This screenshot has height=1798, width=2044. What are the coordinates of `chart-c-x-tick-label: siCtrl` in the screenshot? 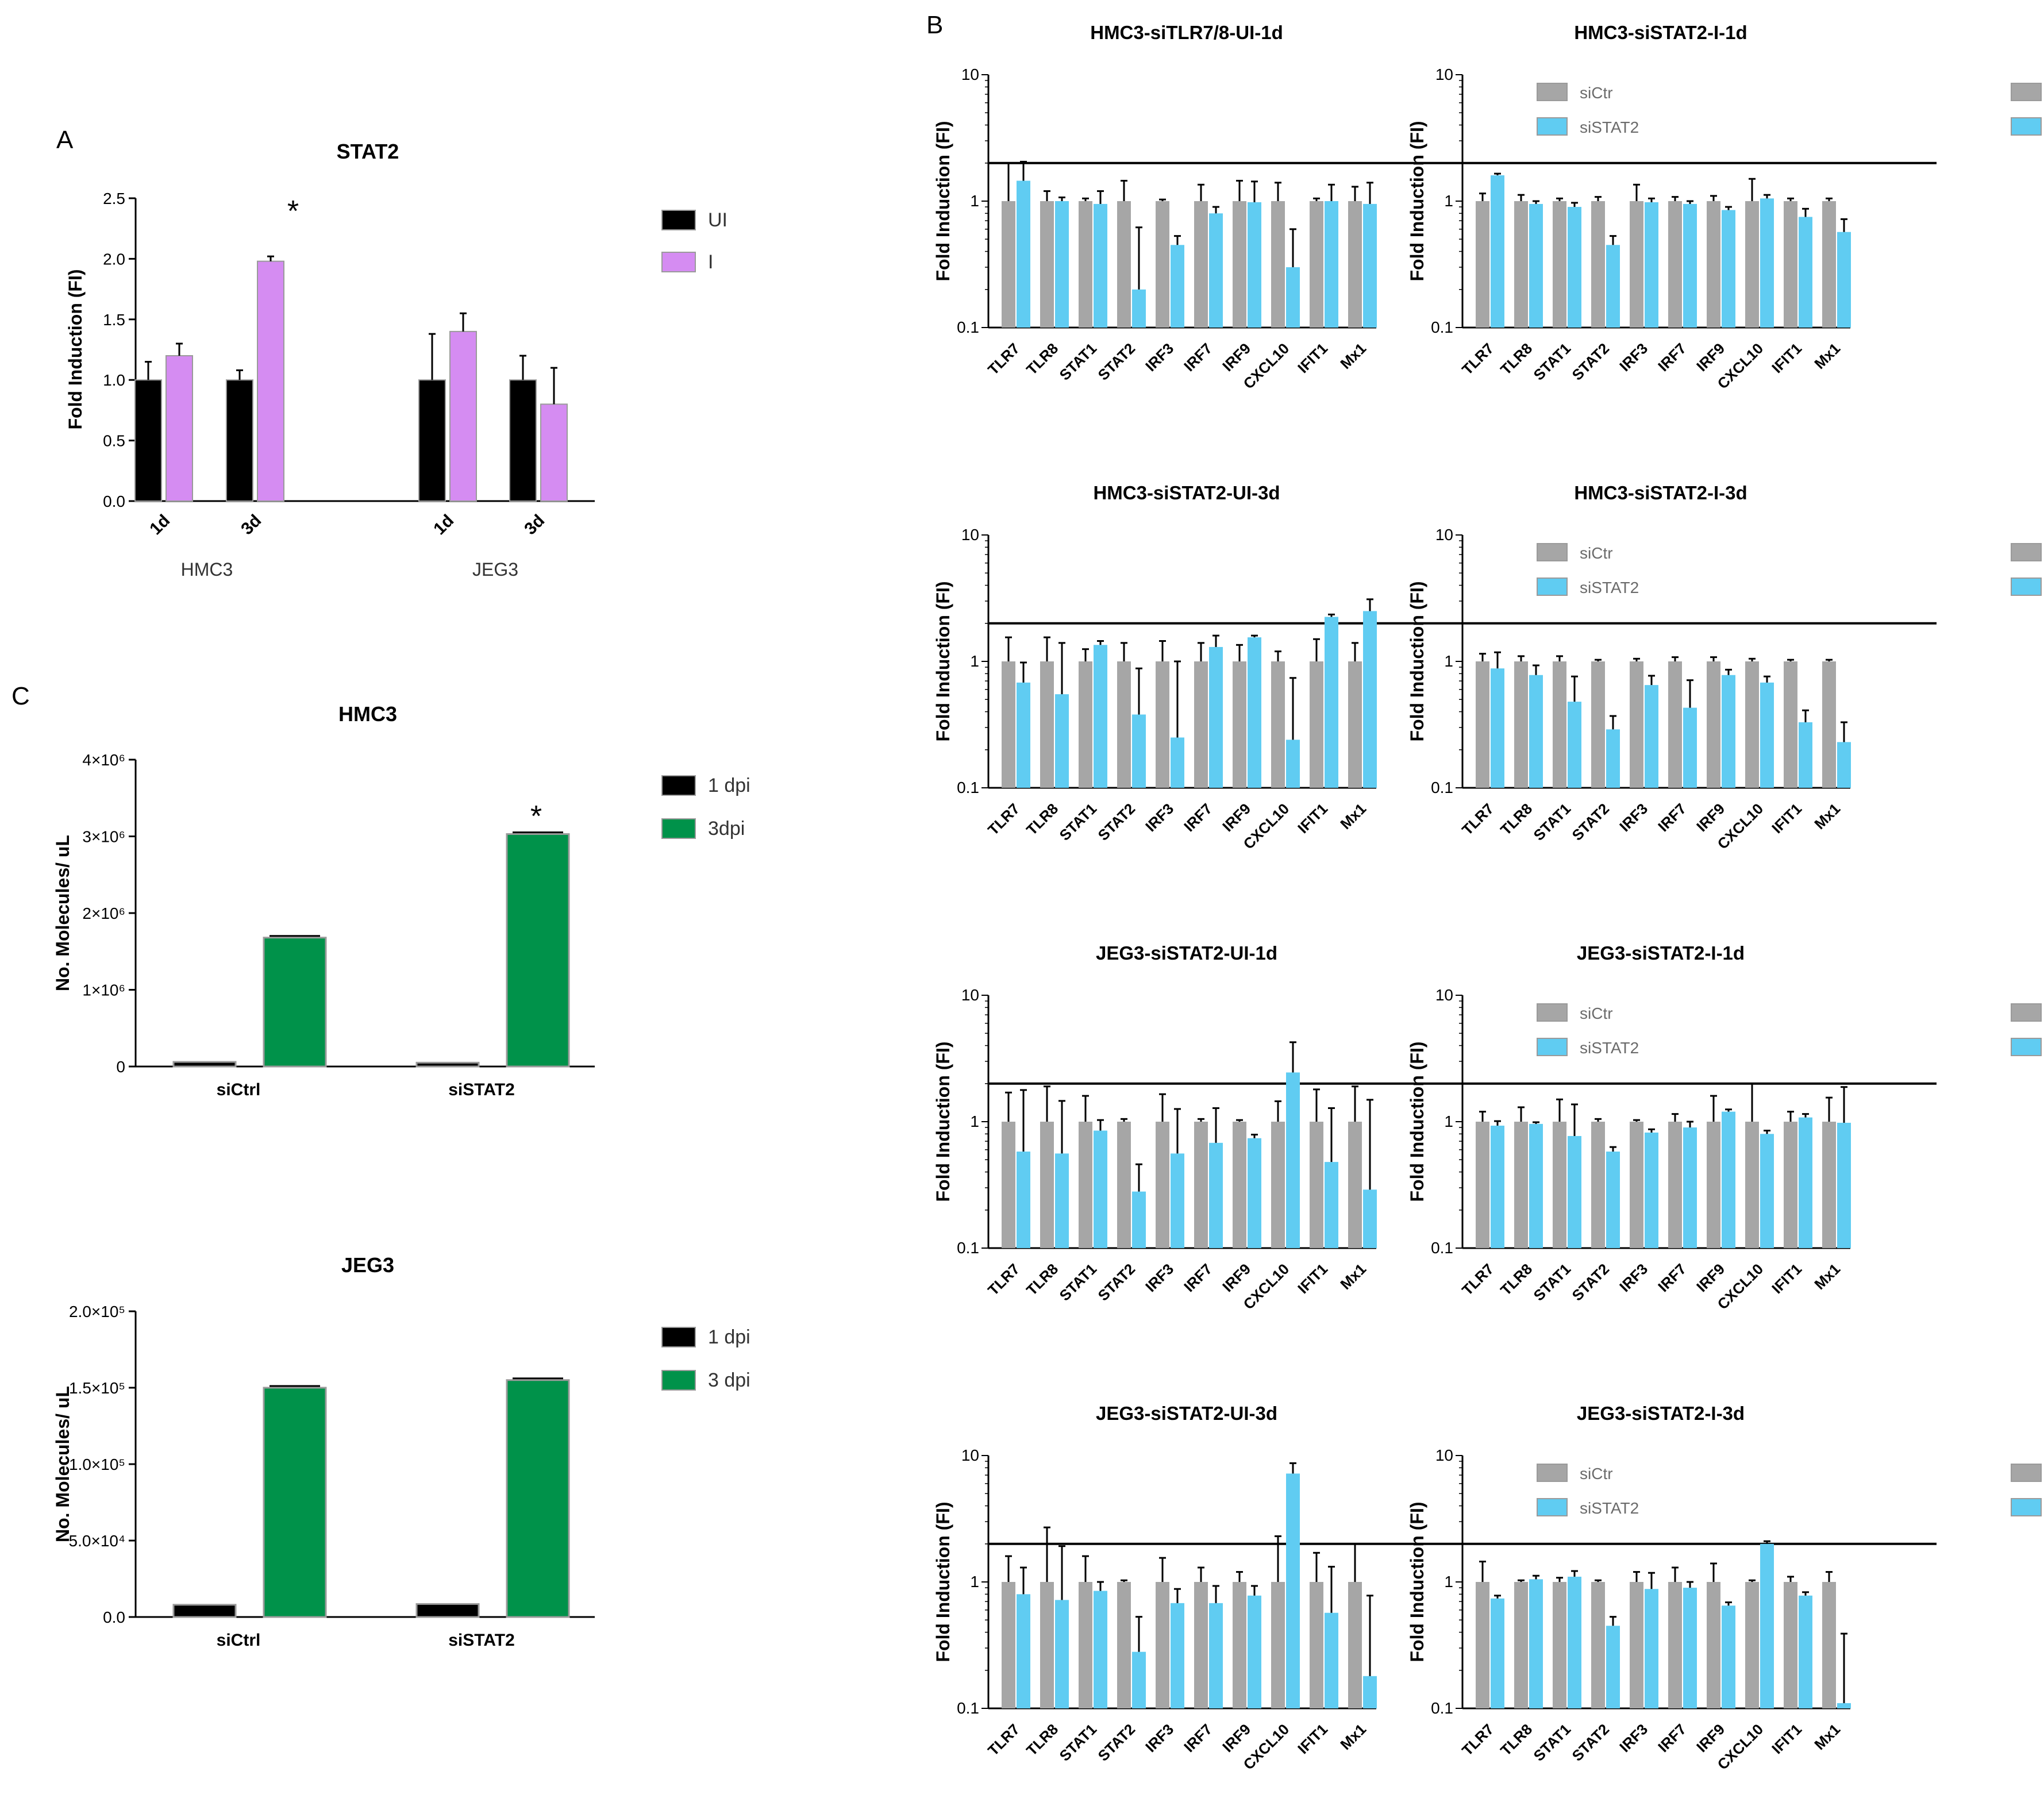 It's located at (239, 1089).